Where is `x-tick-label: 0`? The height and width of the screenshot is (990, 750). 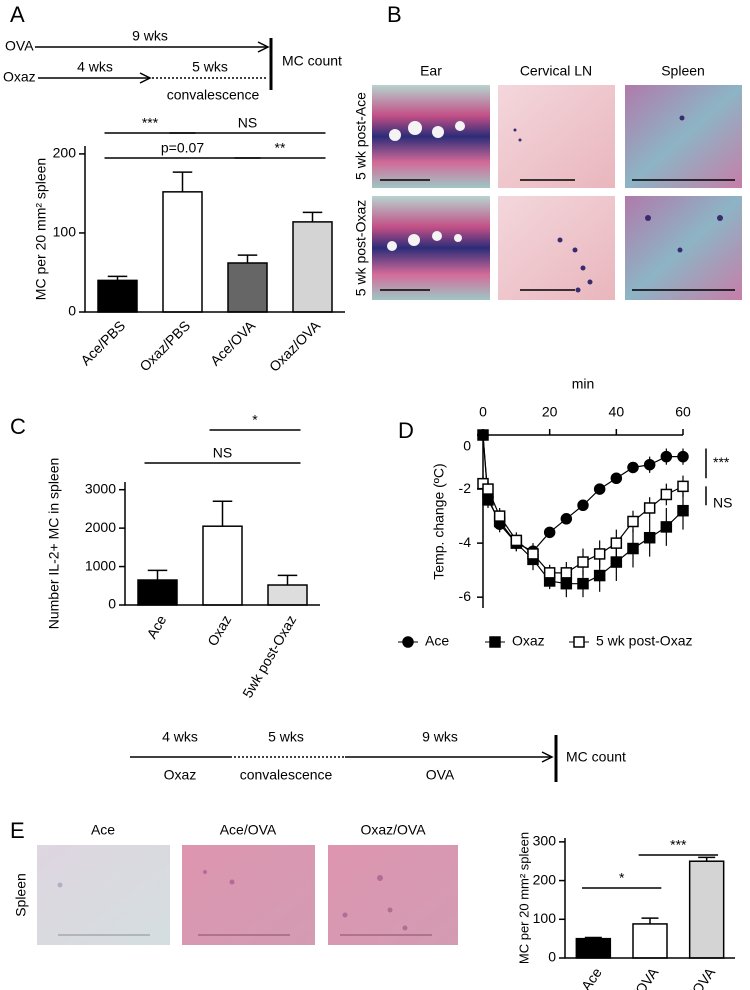 x-tick-label: 0 is located at coordinates (483, 412).